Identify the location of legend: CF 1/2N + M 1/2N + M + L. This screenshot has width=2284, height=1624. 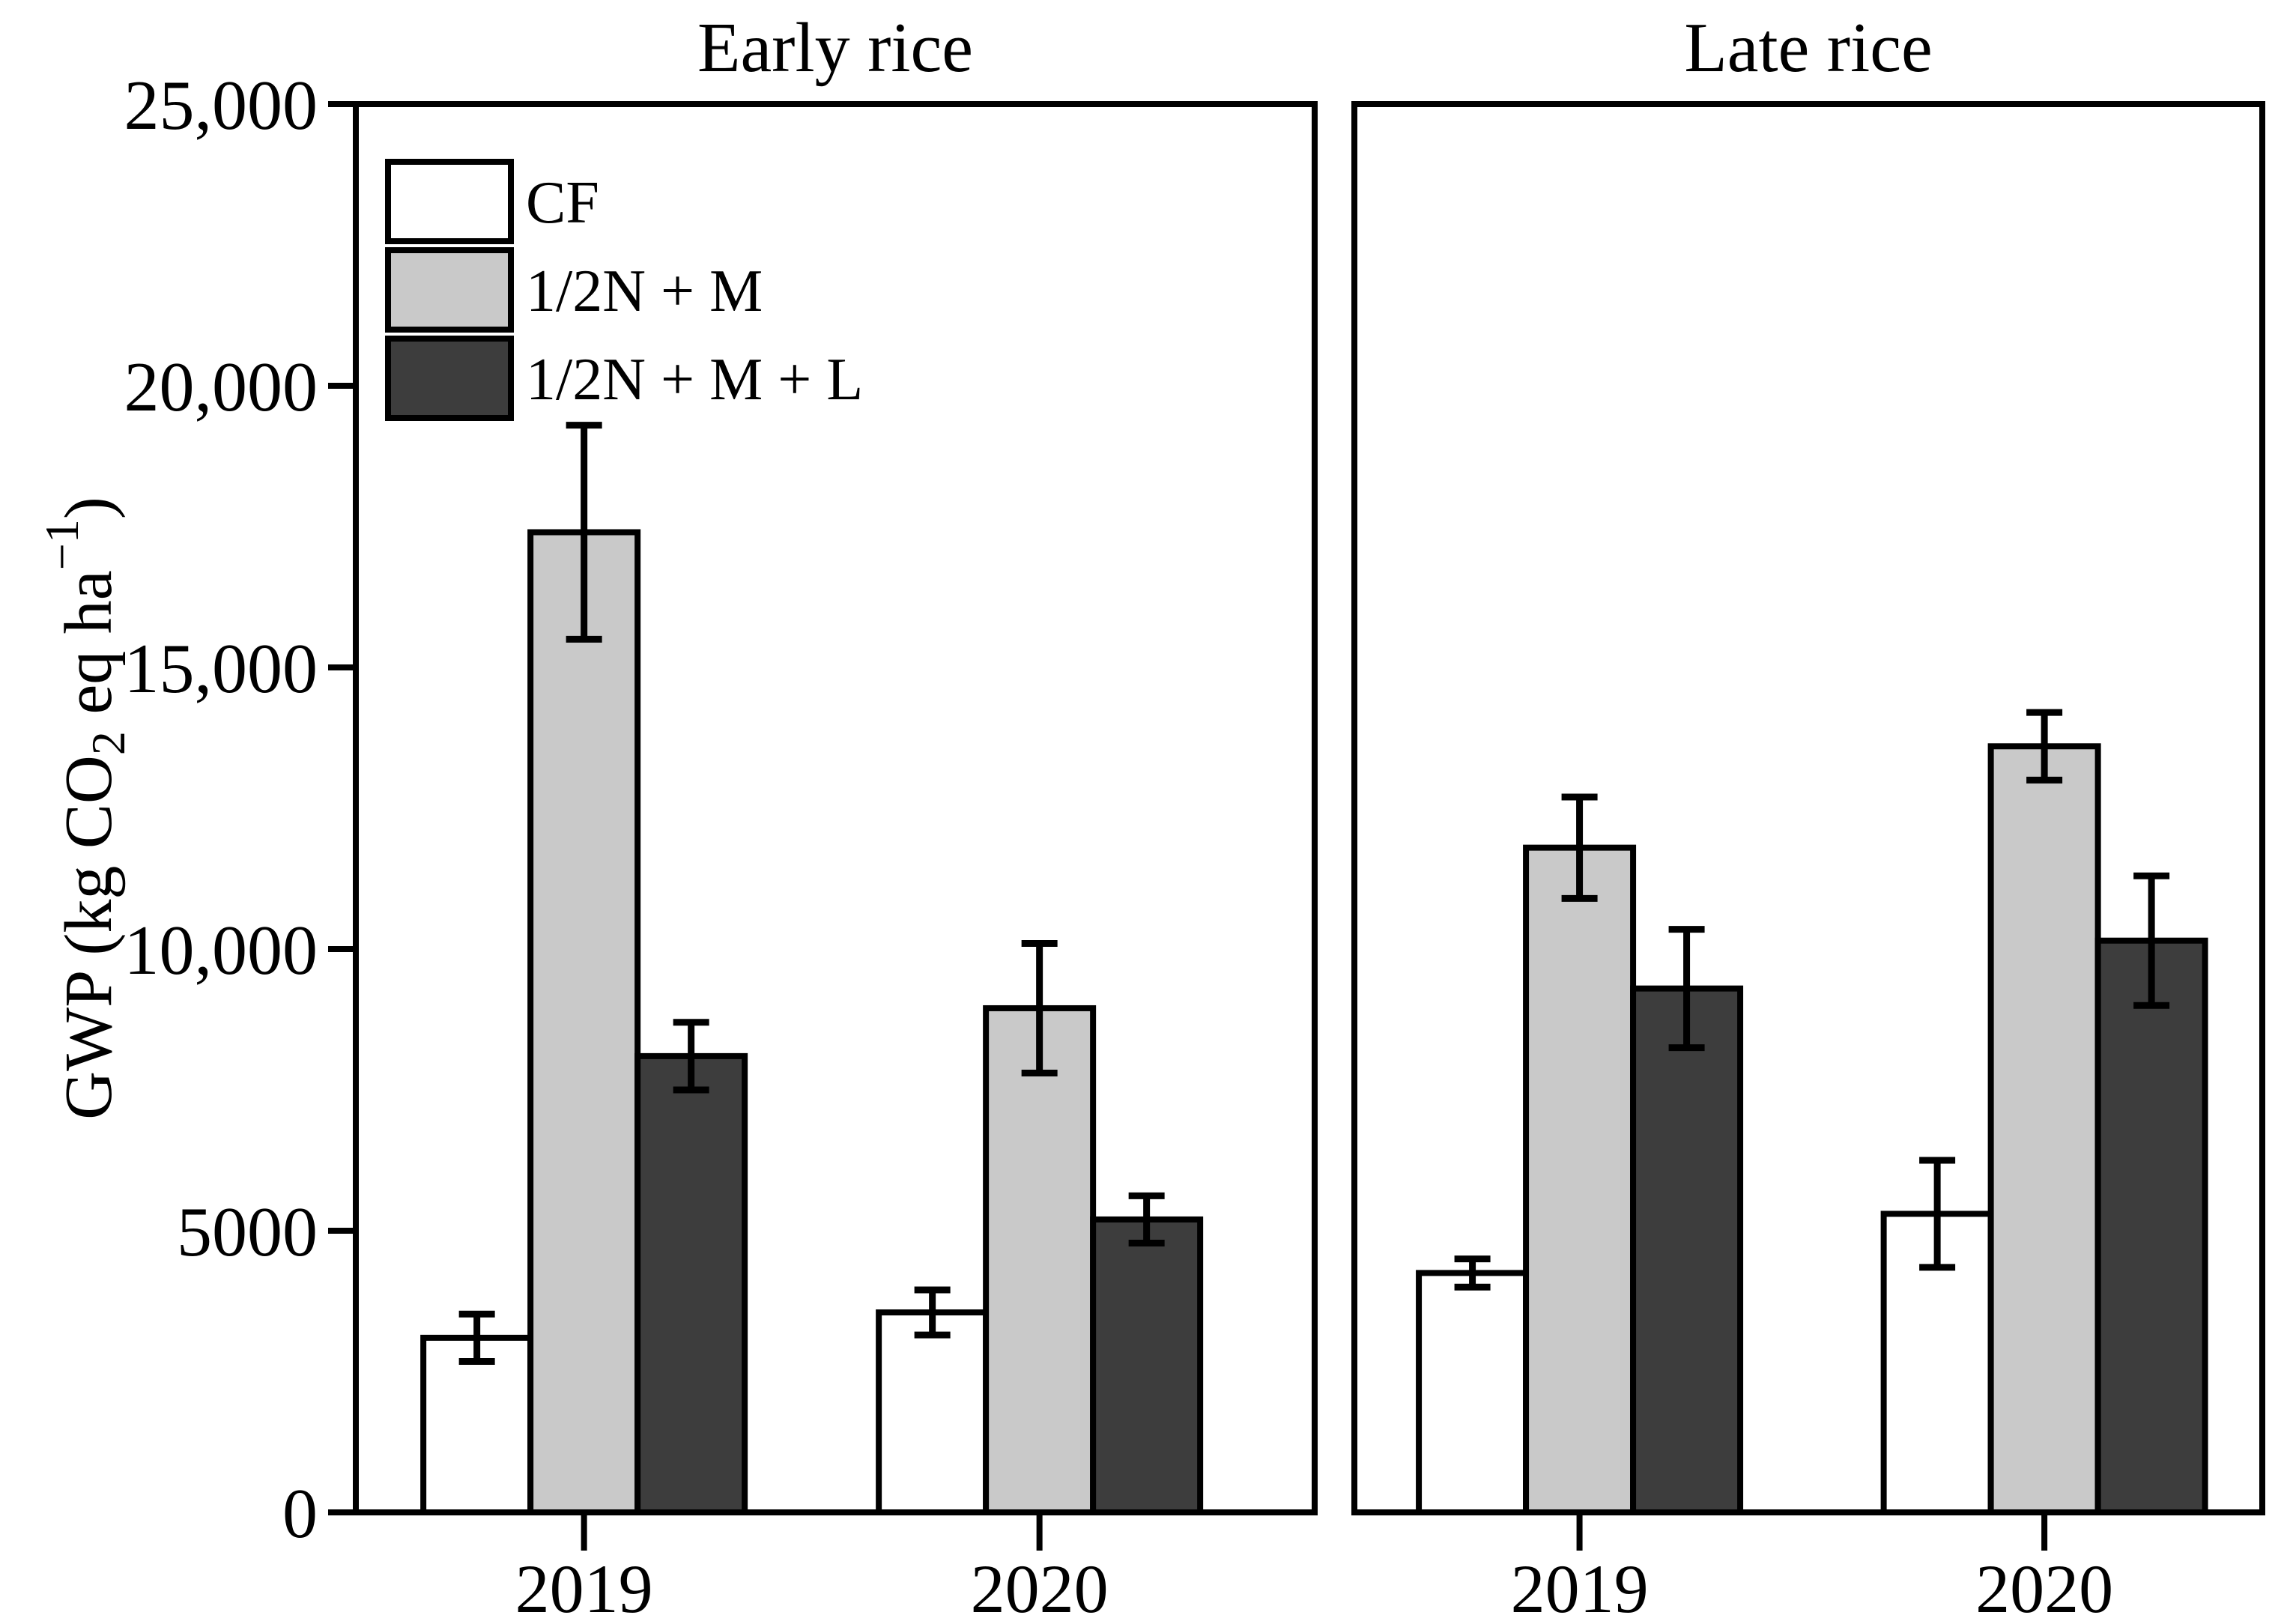
(624, 290).